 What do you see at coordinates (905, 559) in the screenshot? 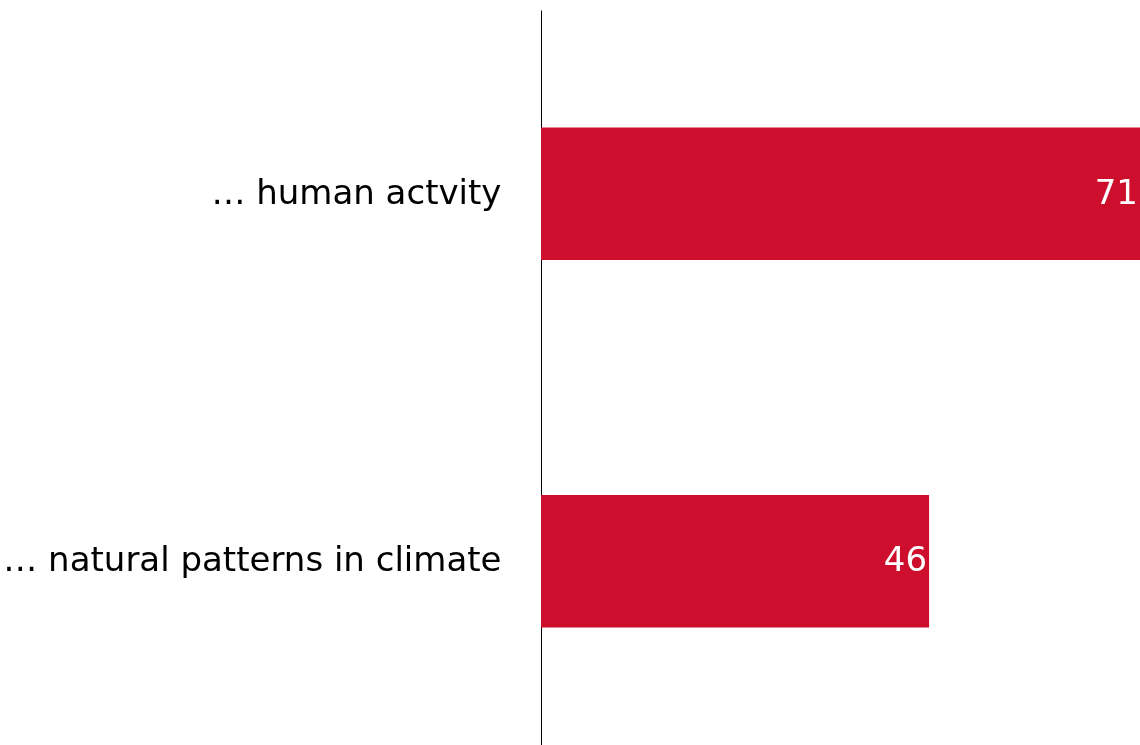
I see `data-label: 46` at bounding box center [905, 559].